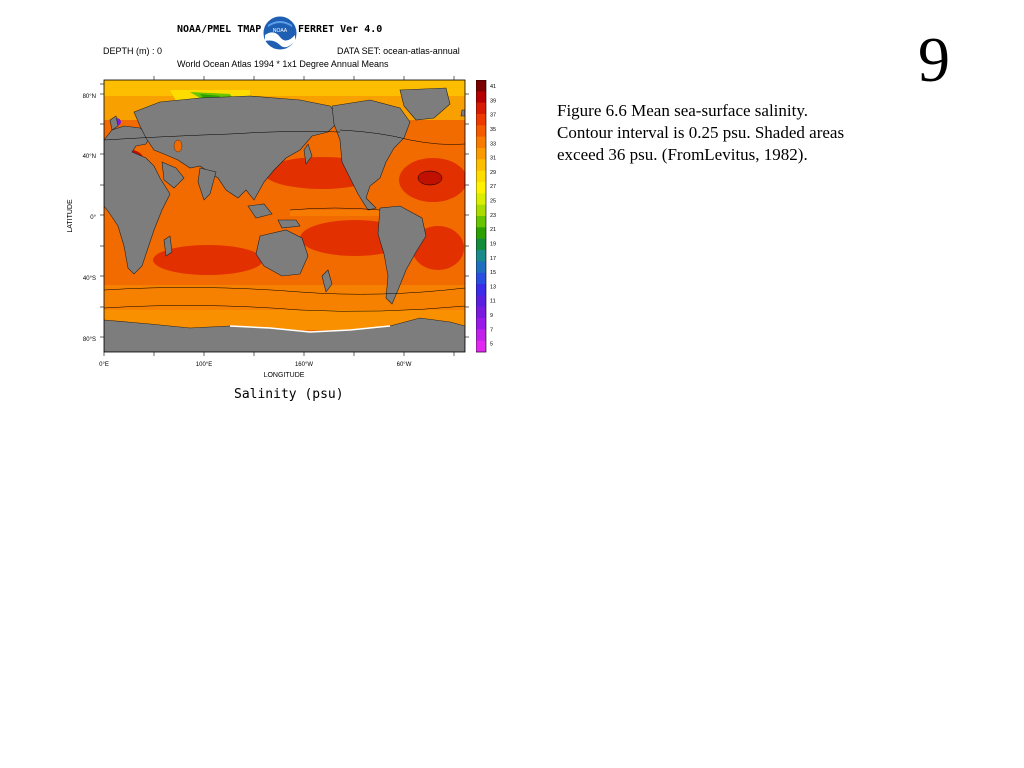 The image size is (1024, 768). I want to click on noaa-logo-icon: NOAA, so click(280, 33).